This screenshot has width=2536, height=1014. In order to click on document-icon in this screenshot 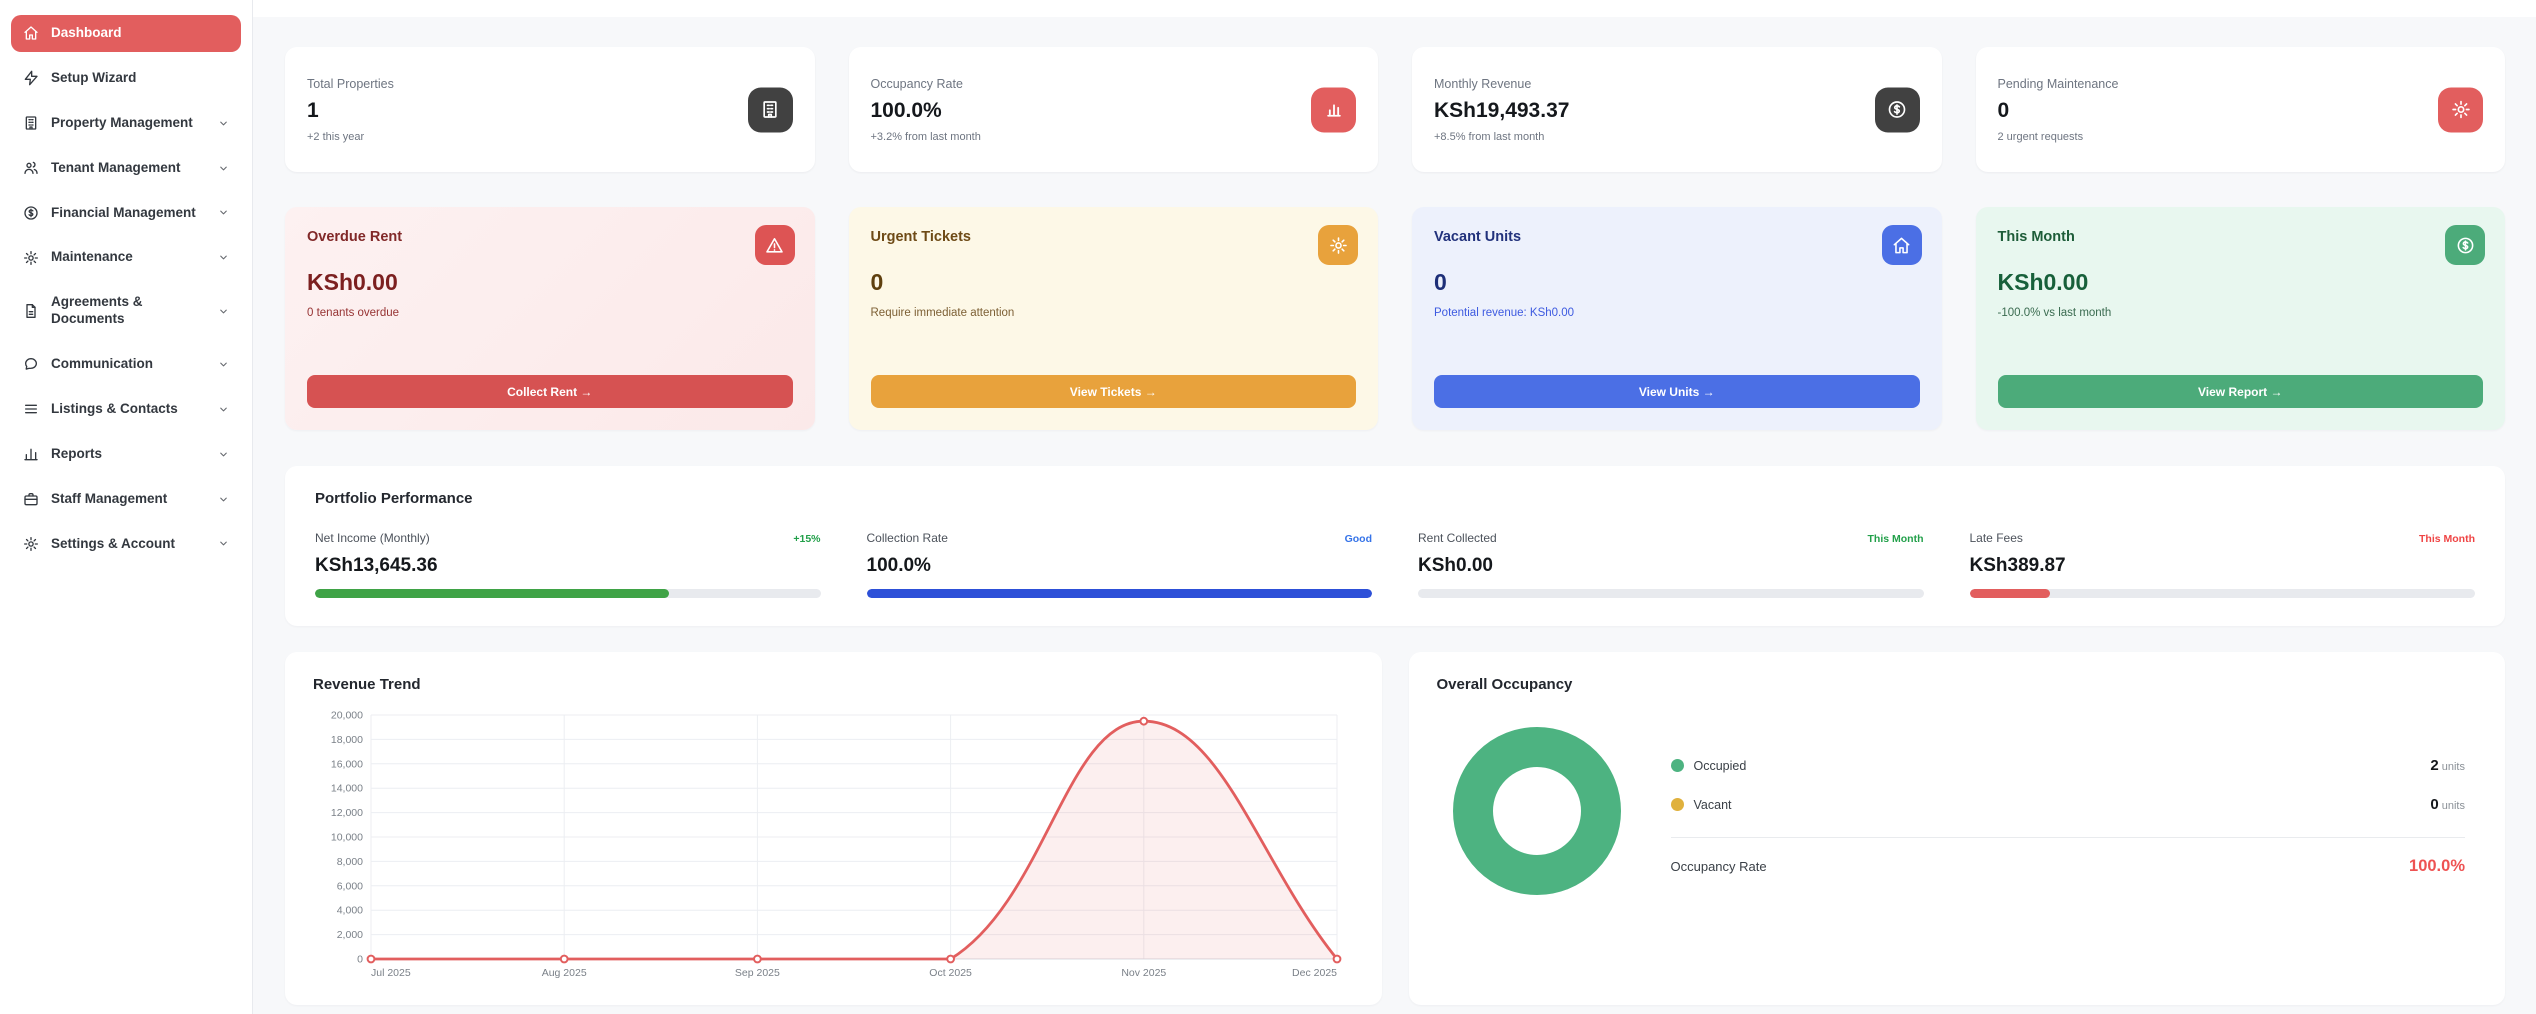, I will do `click(31, 311)`.